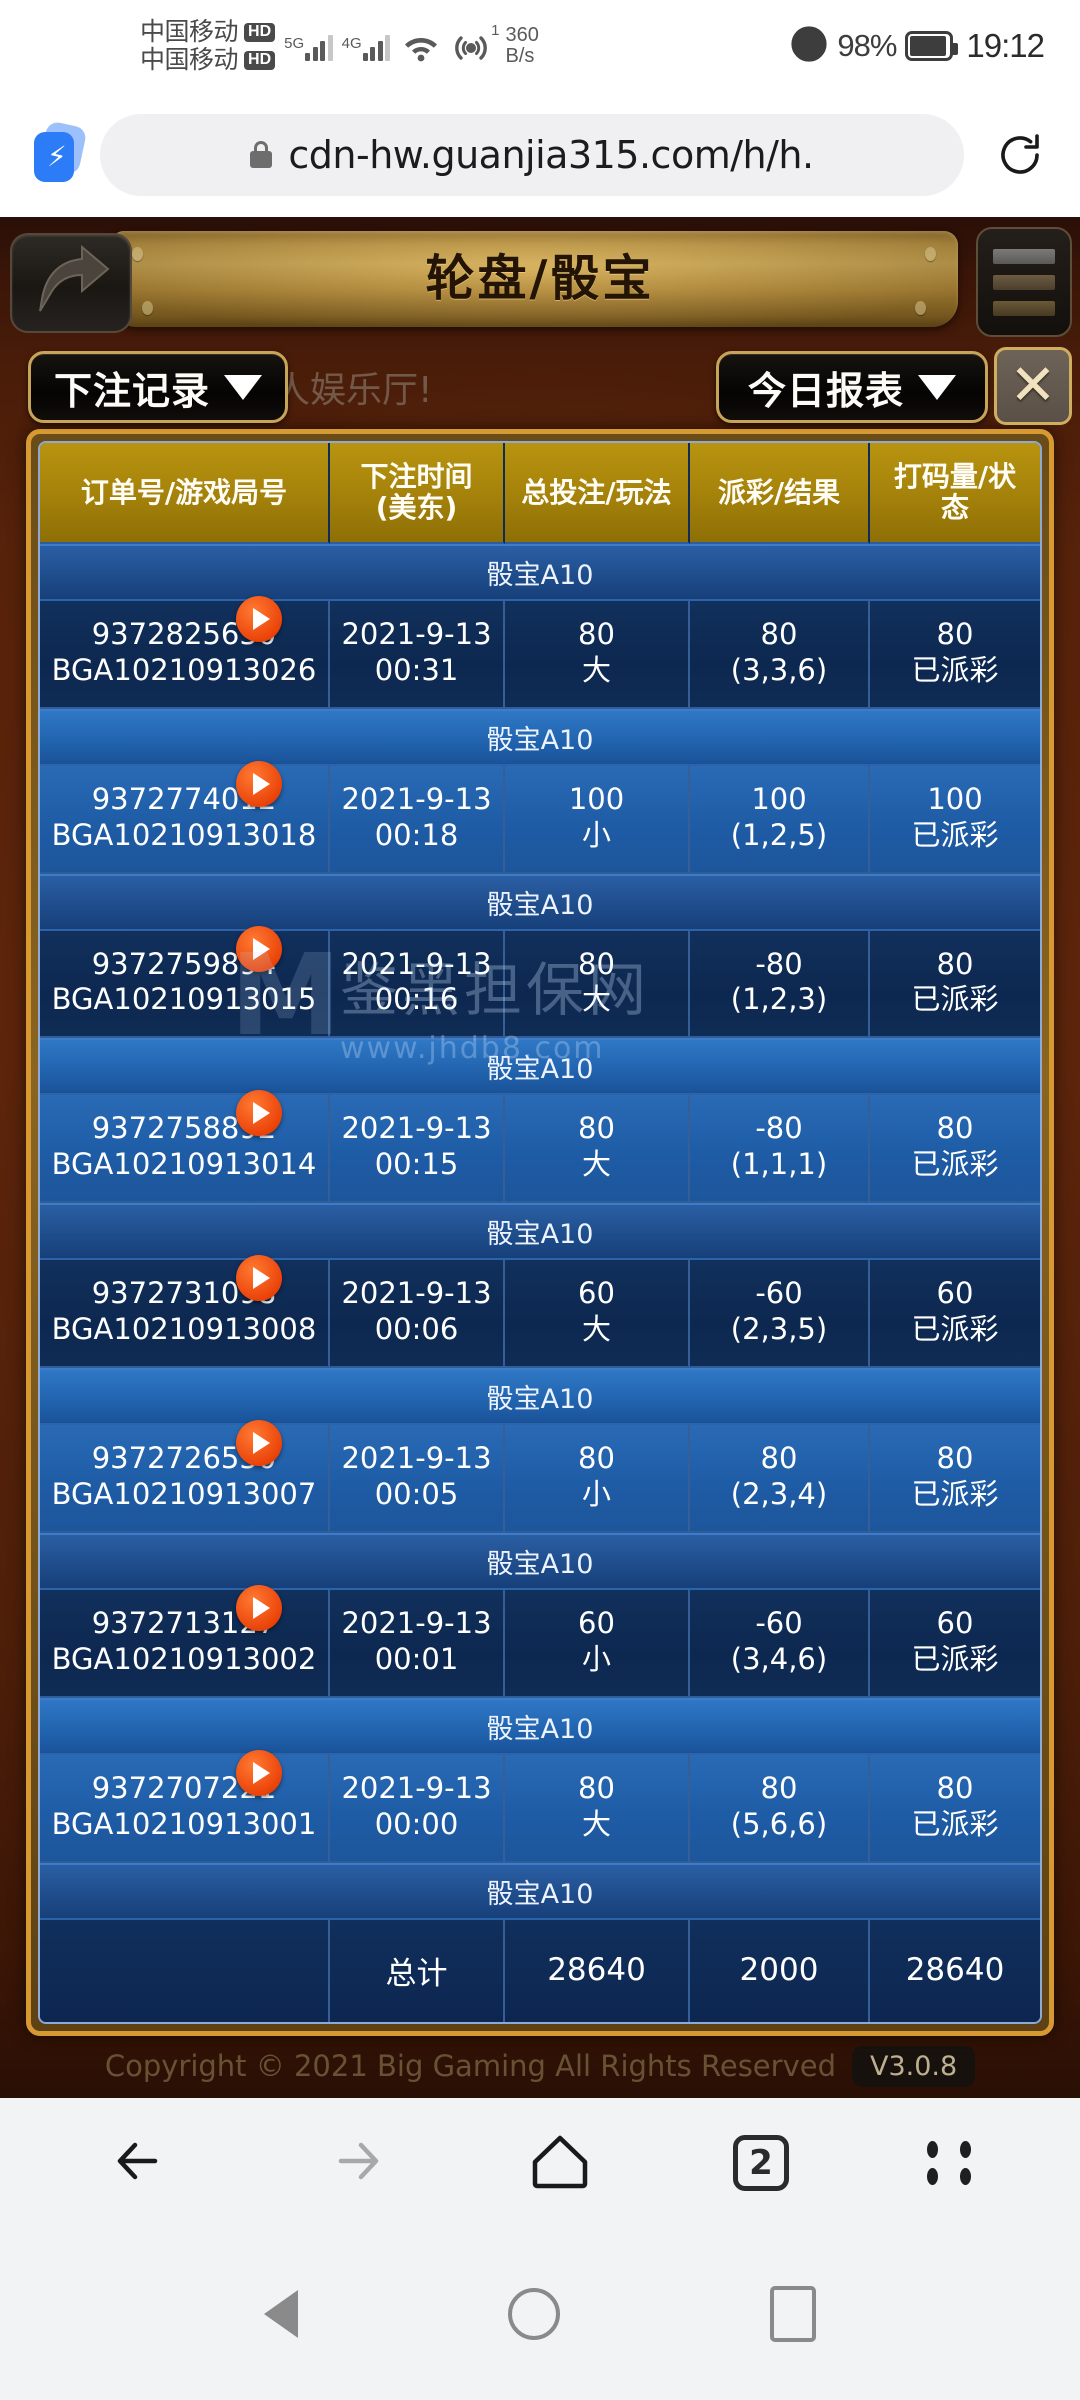 The width and height of the screenshot is (1080, 2400). Describe the element at coordinates (71, 283) in the screenshot. I see `back-button` at that location.